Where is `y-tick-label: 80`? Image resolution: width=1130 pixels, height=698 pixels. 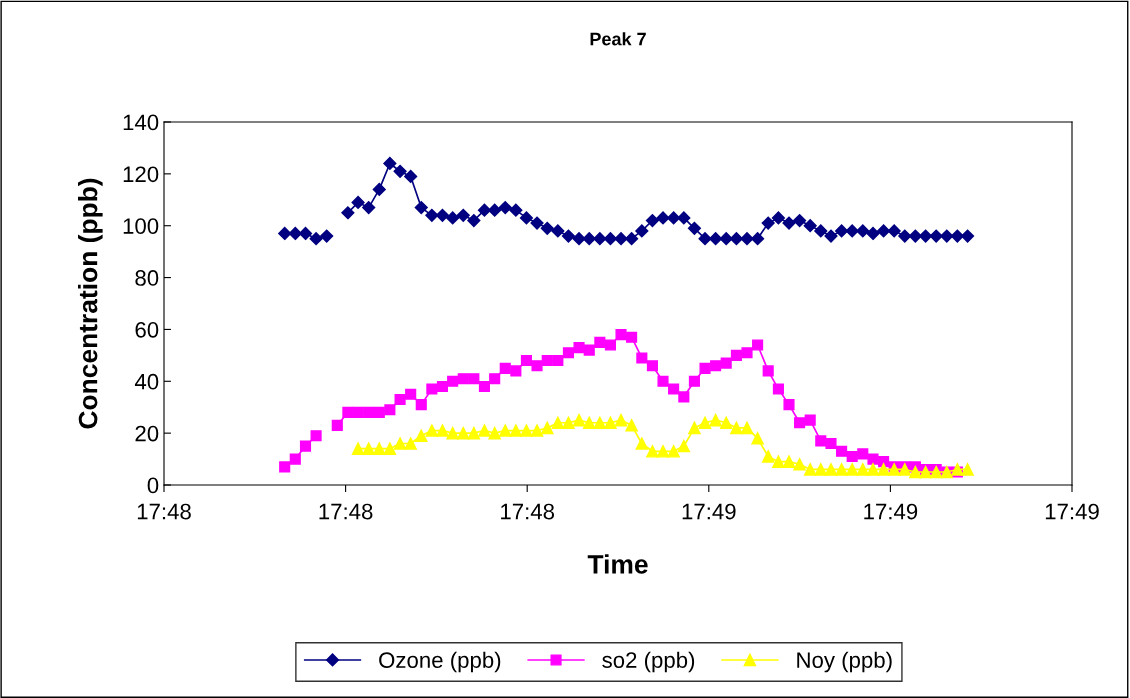 y-tick-label: 80 is located at coordinates (147, 278).